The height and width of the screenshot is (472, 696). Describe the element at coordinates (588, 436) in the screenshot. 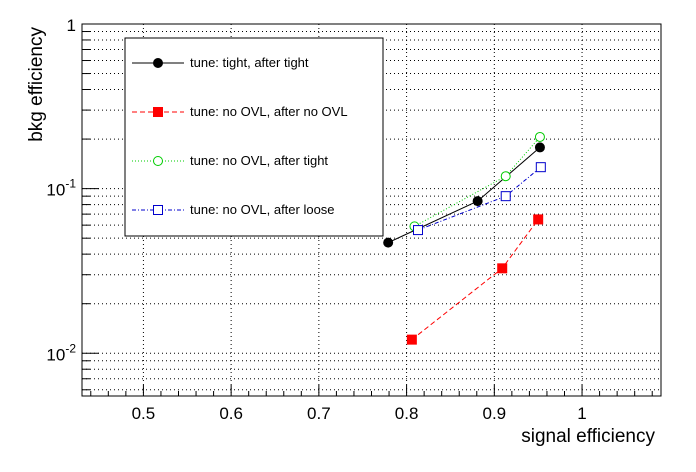

I see `x-axis-title: signal efficiency` at that location.